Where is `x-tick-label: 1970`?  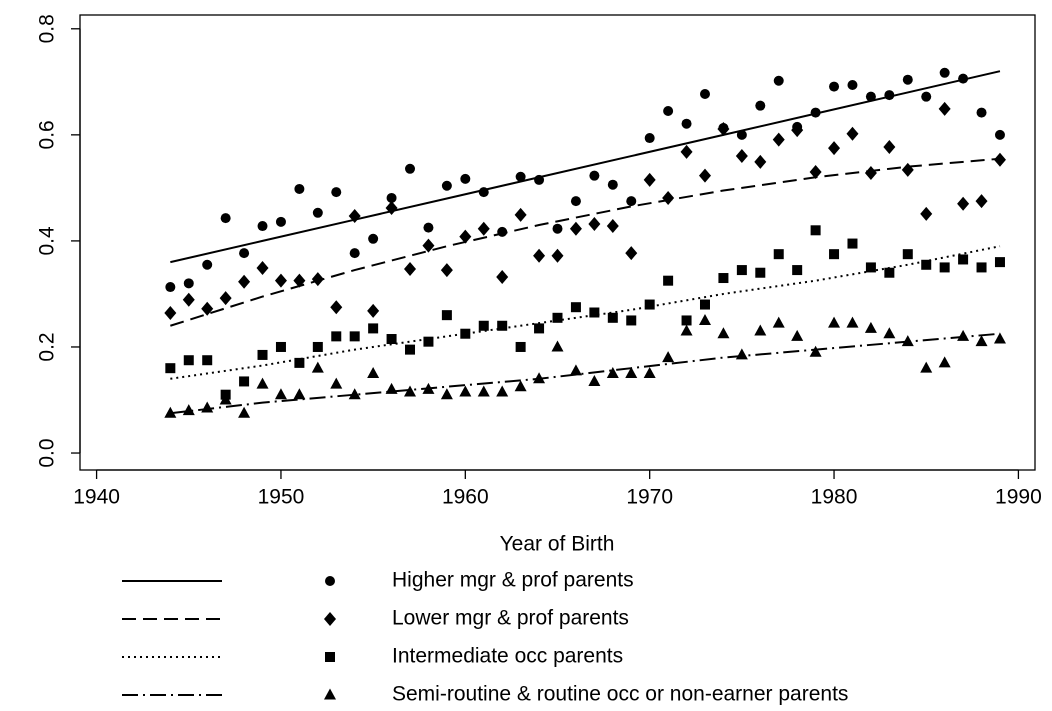
x-tick-label: 1970 is located at coordinates (649, 497).